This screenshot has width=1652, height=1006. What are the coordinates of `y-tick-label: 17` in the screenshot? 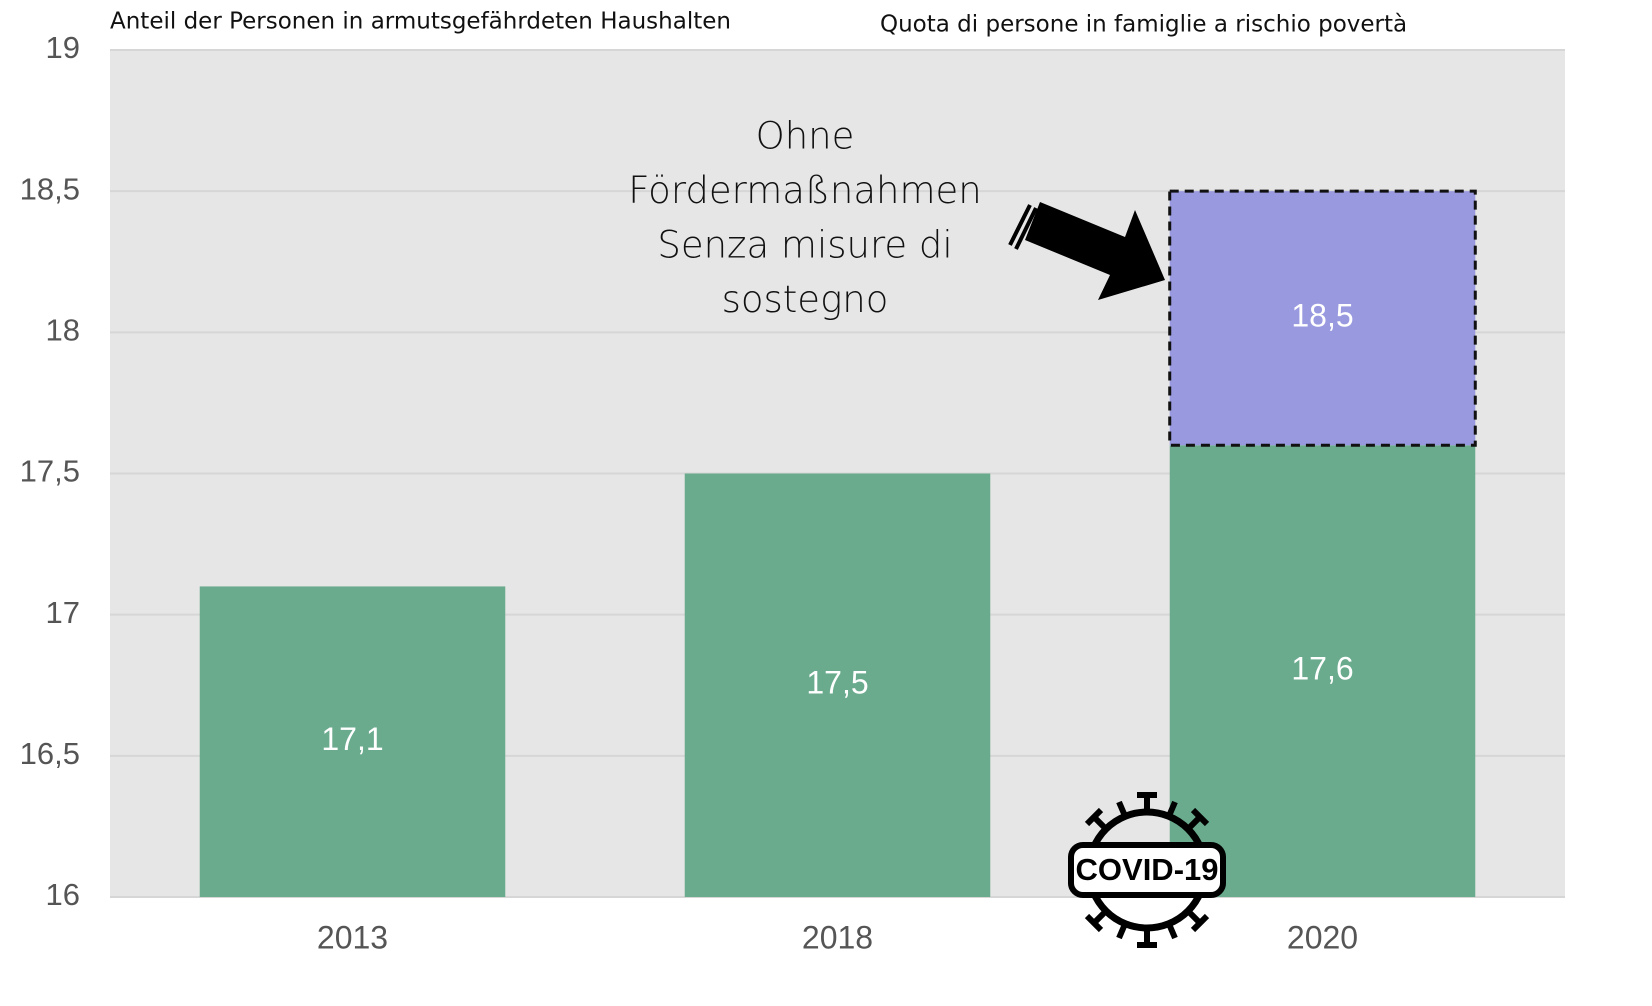 It's located at (63, 612).